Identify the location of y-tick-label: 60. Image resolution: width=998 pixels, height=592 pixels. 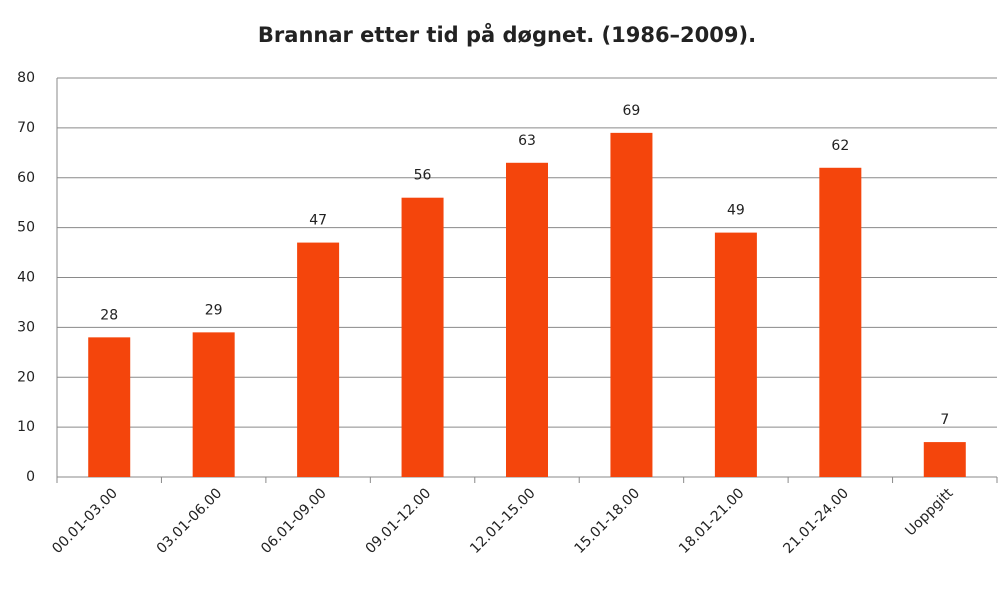
(26, 178).